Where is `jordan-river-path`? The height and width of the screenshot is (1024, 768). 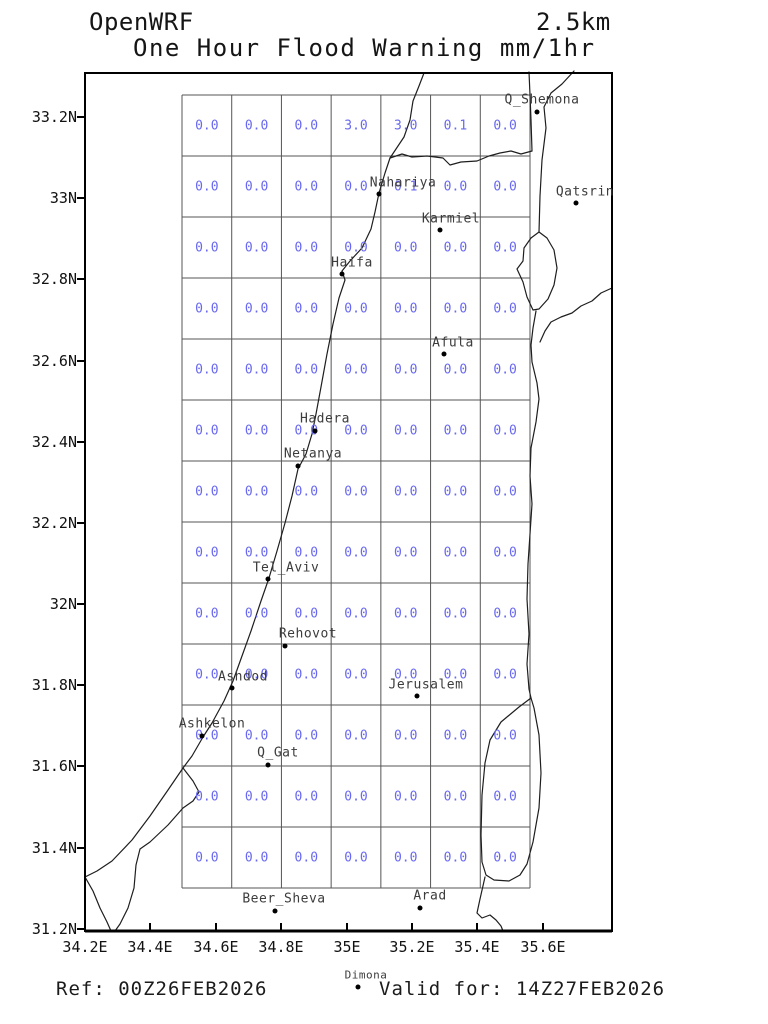 jordan-river-path is located at coordinates (533, 504).